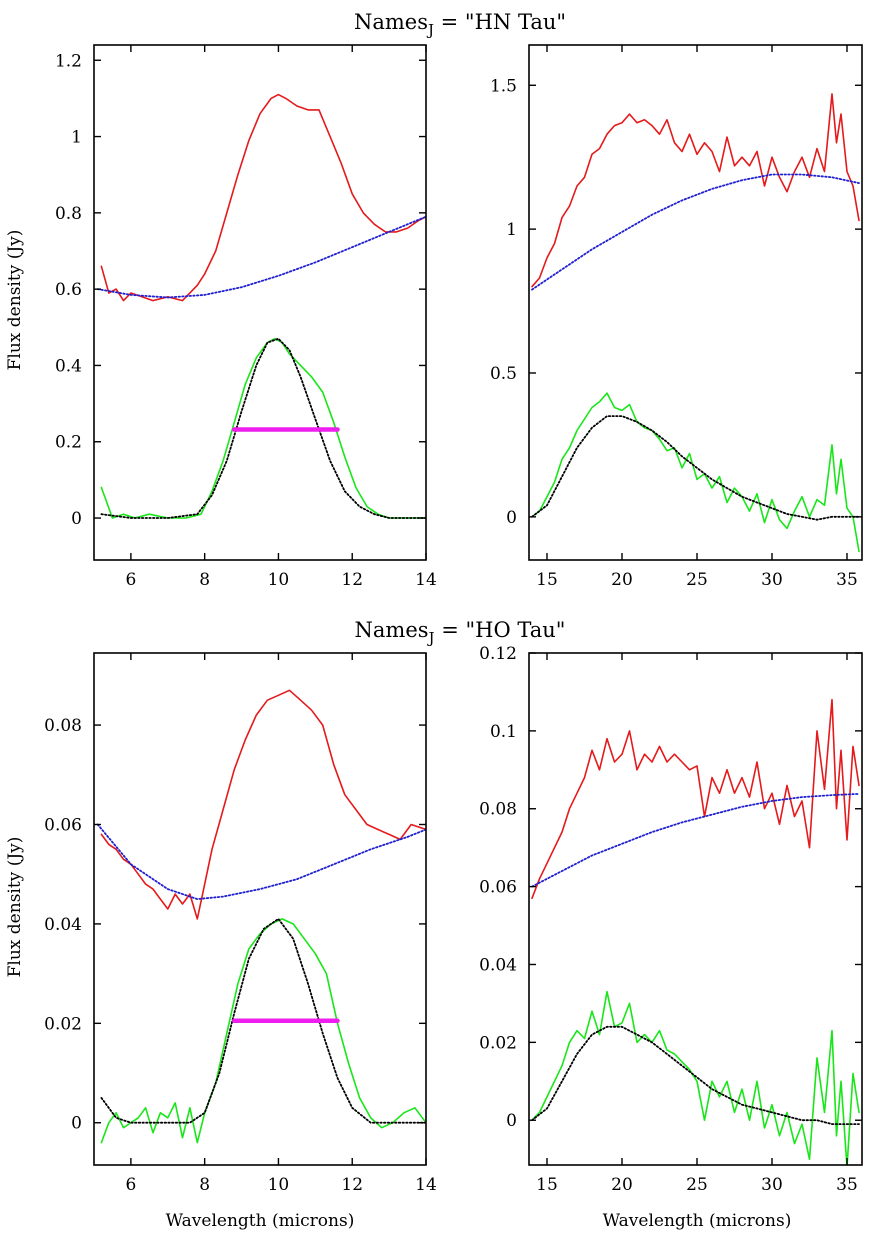  I want to click on x-axis-label-left: Wavelength (microns), so click(260, 1221).